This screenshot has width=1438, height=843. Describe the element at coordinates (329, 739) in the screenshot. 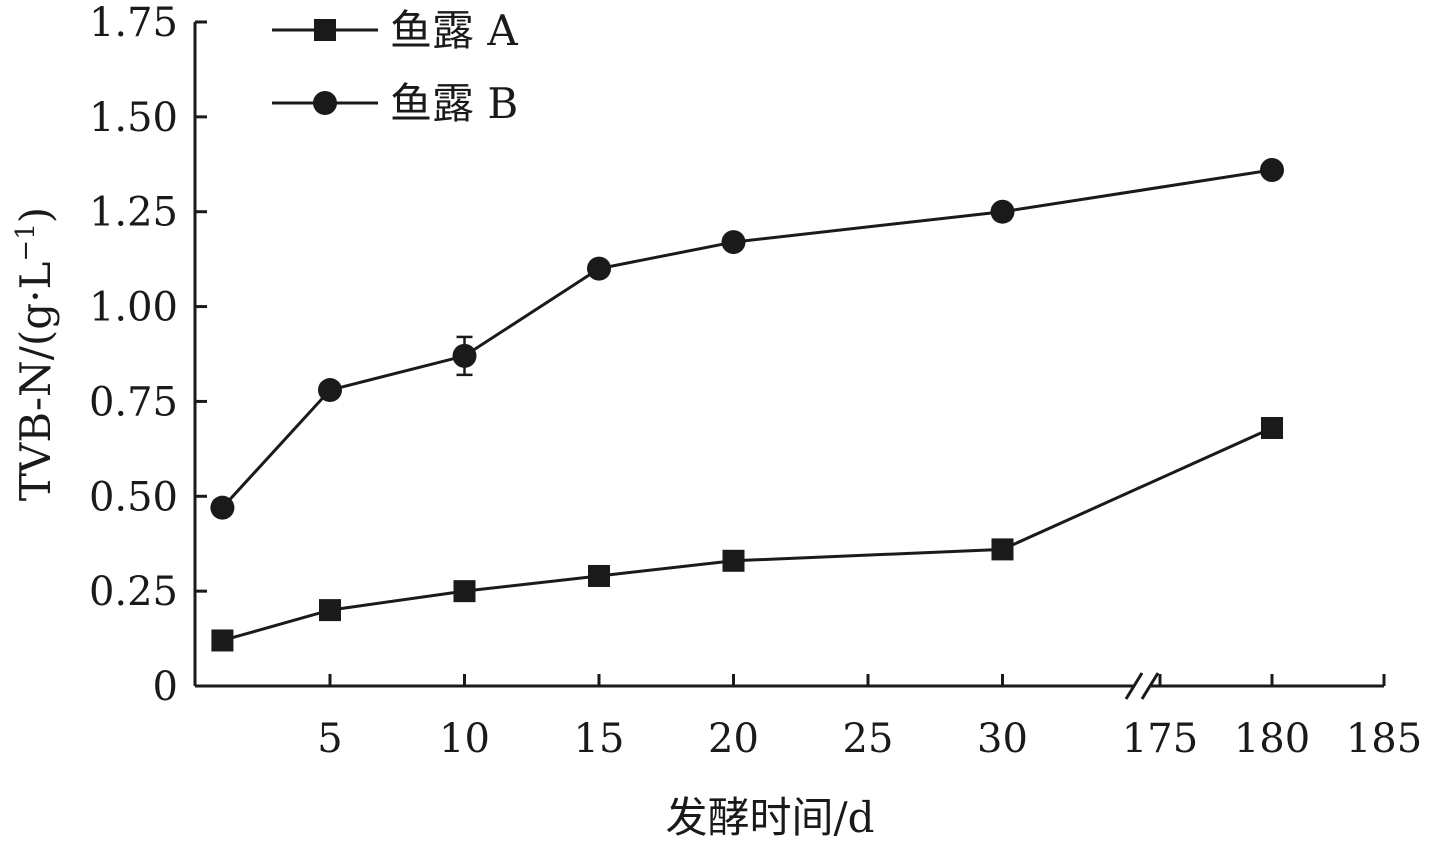

I see `x-tick-label: 5` at that location.